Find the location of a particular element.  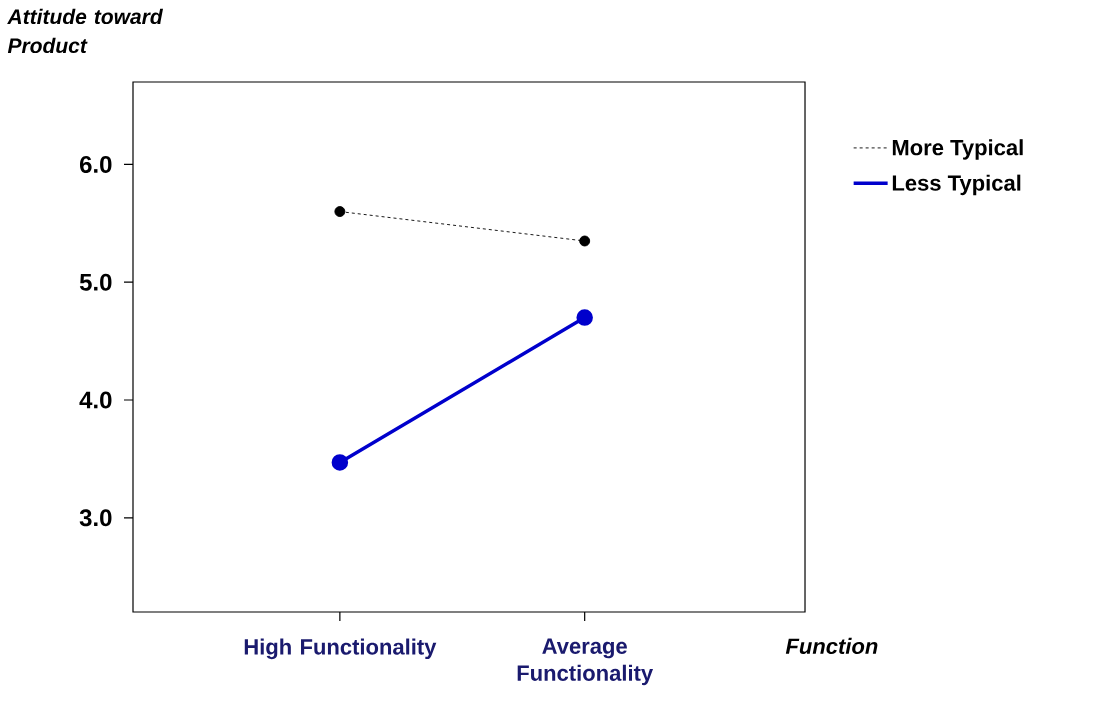

y-tick-label: 3.0 is located at coordinates (95, 518).